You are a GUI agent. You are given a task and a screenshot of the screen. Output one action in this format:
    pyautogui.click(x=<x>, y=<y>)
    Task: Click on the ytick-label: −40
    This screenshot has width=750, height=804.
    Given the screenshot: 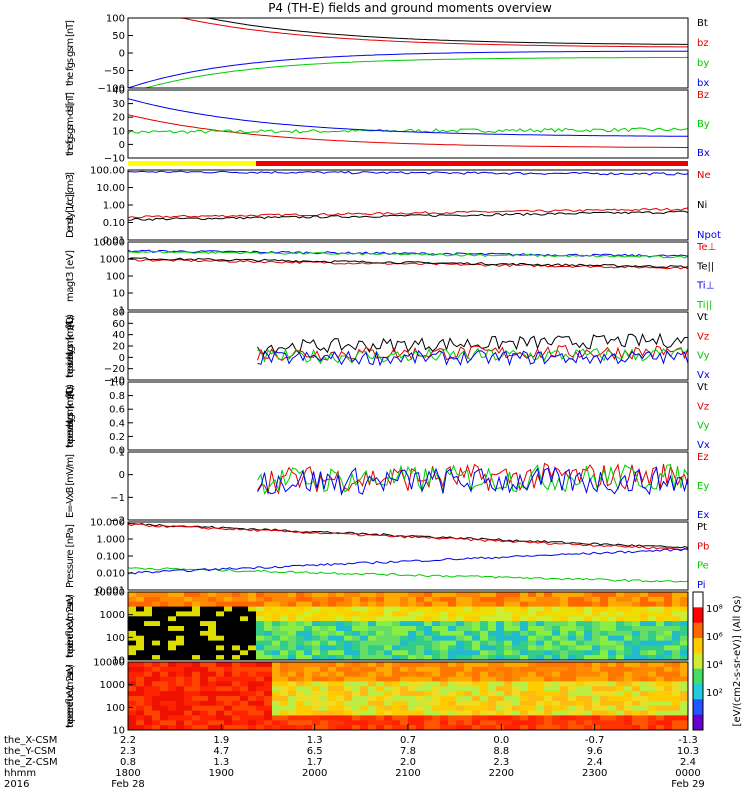 What is the action you would take?
    pyautogui.click(x=114, y=381)
    